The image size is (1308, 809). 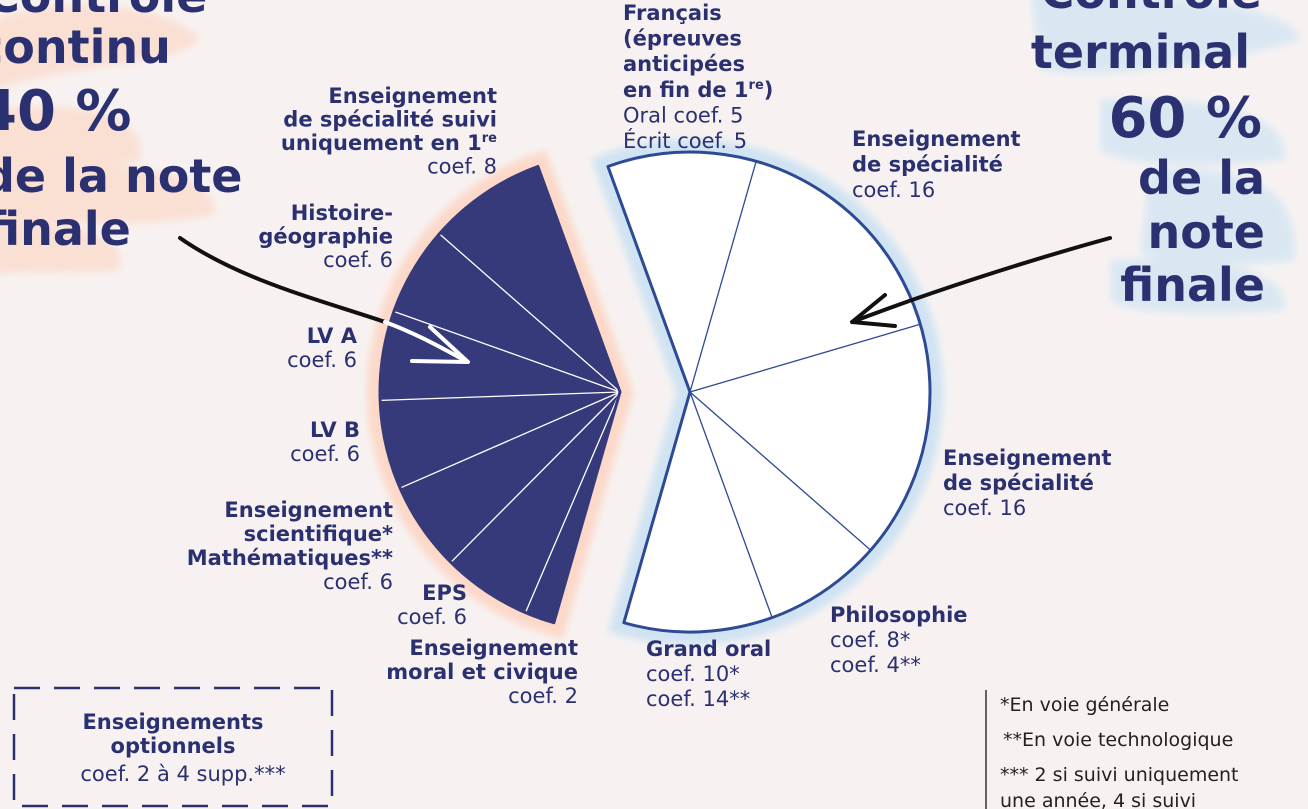 I want to click on coef-label: coef. 8*, so click(x=870, y=640).